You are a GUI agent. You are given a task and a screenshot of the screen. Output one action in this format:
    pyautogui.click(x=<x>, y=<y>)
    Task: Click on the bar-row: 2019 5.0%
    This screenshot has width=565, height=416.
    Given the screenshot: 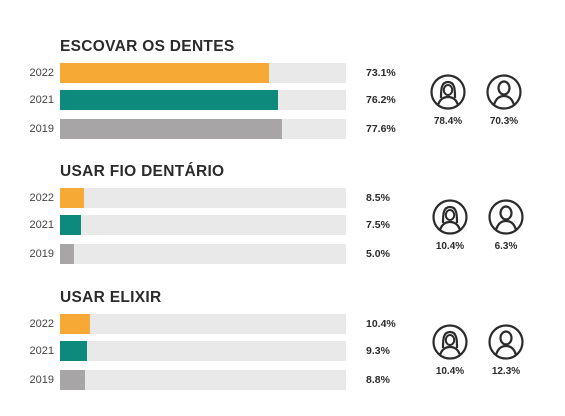 What is the action you would take?
    pyautogui.click(x=282, y=255)
    